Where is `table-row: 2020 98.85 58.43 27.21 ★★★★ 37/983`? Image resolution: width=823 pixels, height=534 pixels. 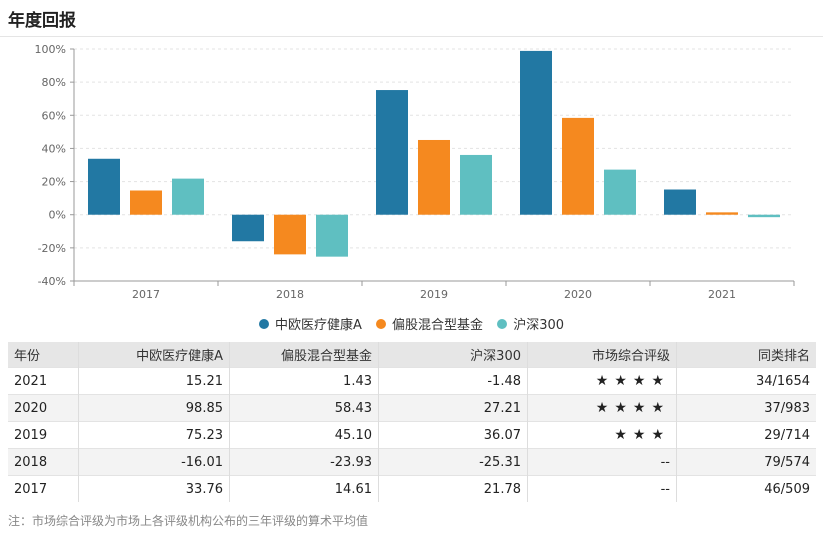 table-row: 2020 98.85 58.43 27.21 ★★★★ 37/983 is located at coordinates (412, 408).